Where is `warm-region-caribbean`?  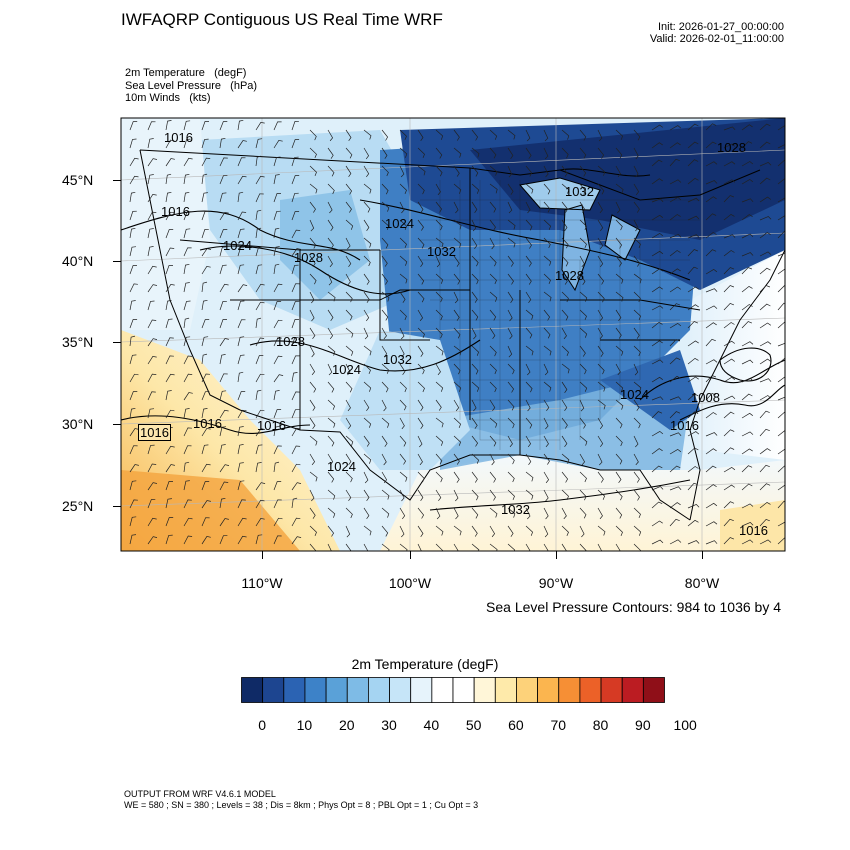 warm-region-caribbean is located at coordinates (752, 525).